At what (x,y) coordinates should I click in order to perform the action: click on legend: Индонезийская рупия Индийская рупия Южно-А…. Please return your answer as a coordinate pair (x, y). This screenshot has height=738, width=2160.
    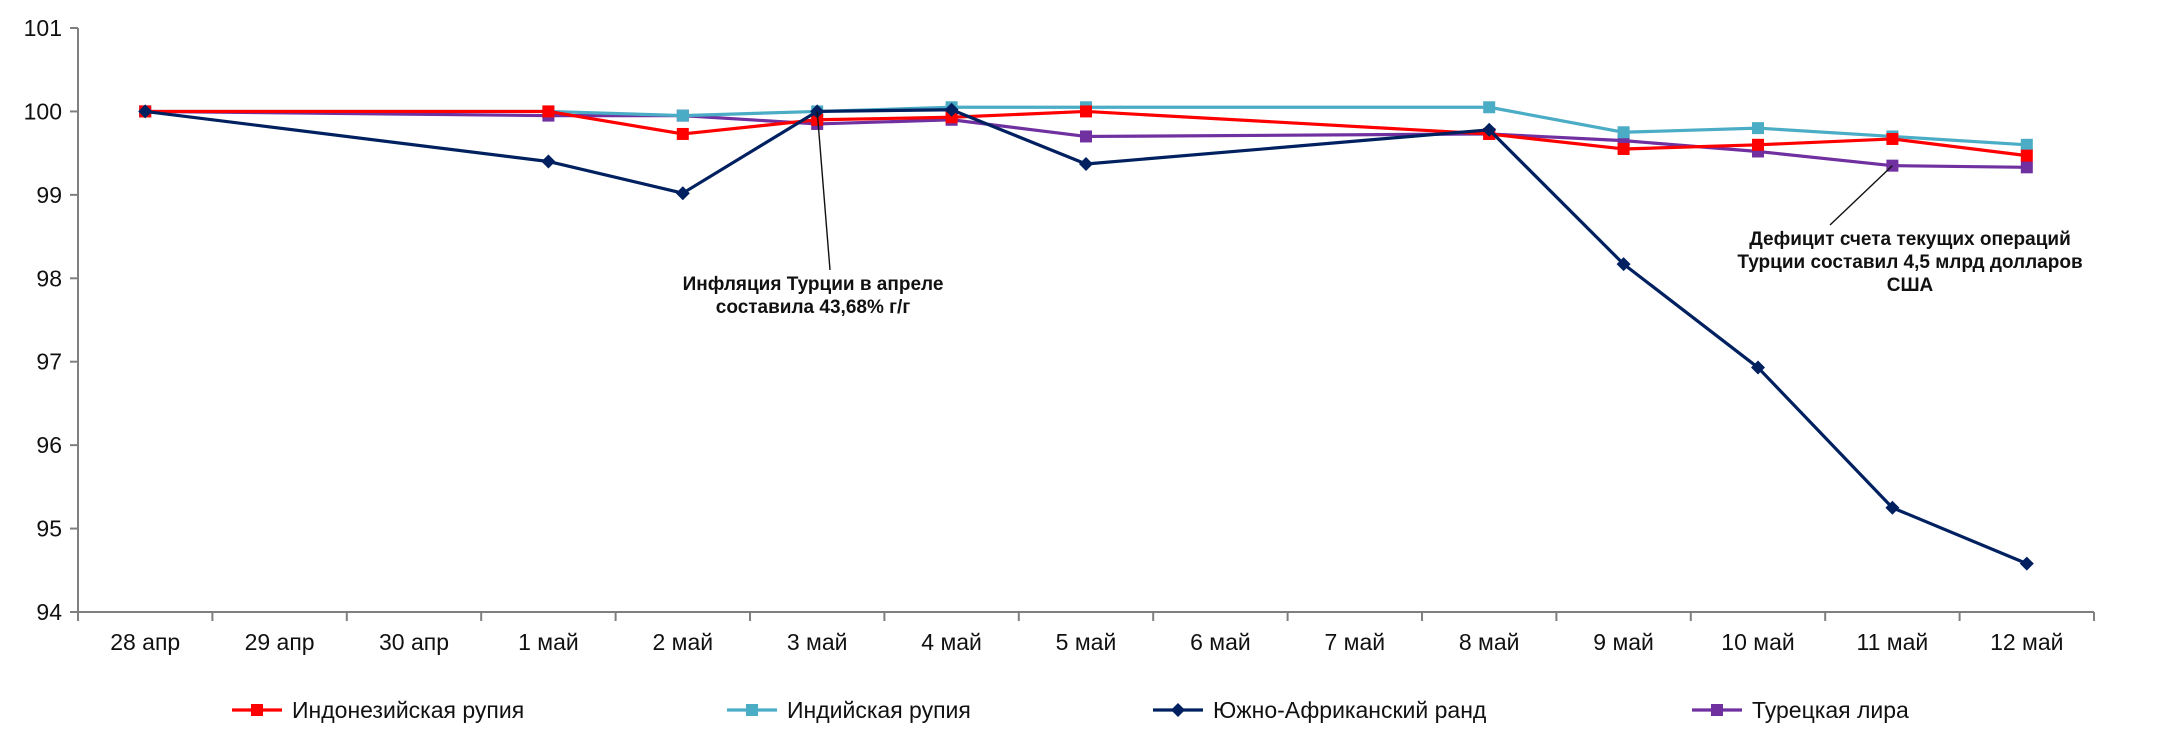
    Looking at the image, I should click on (1070, 710).